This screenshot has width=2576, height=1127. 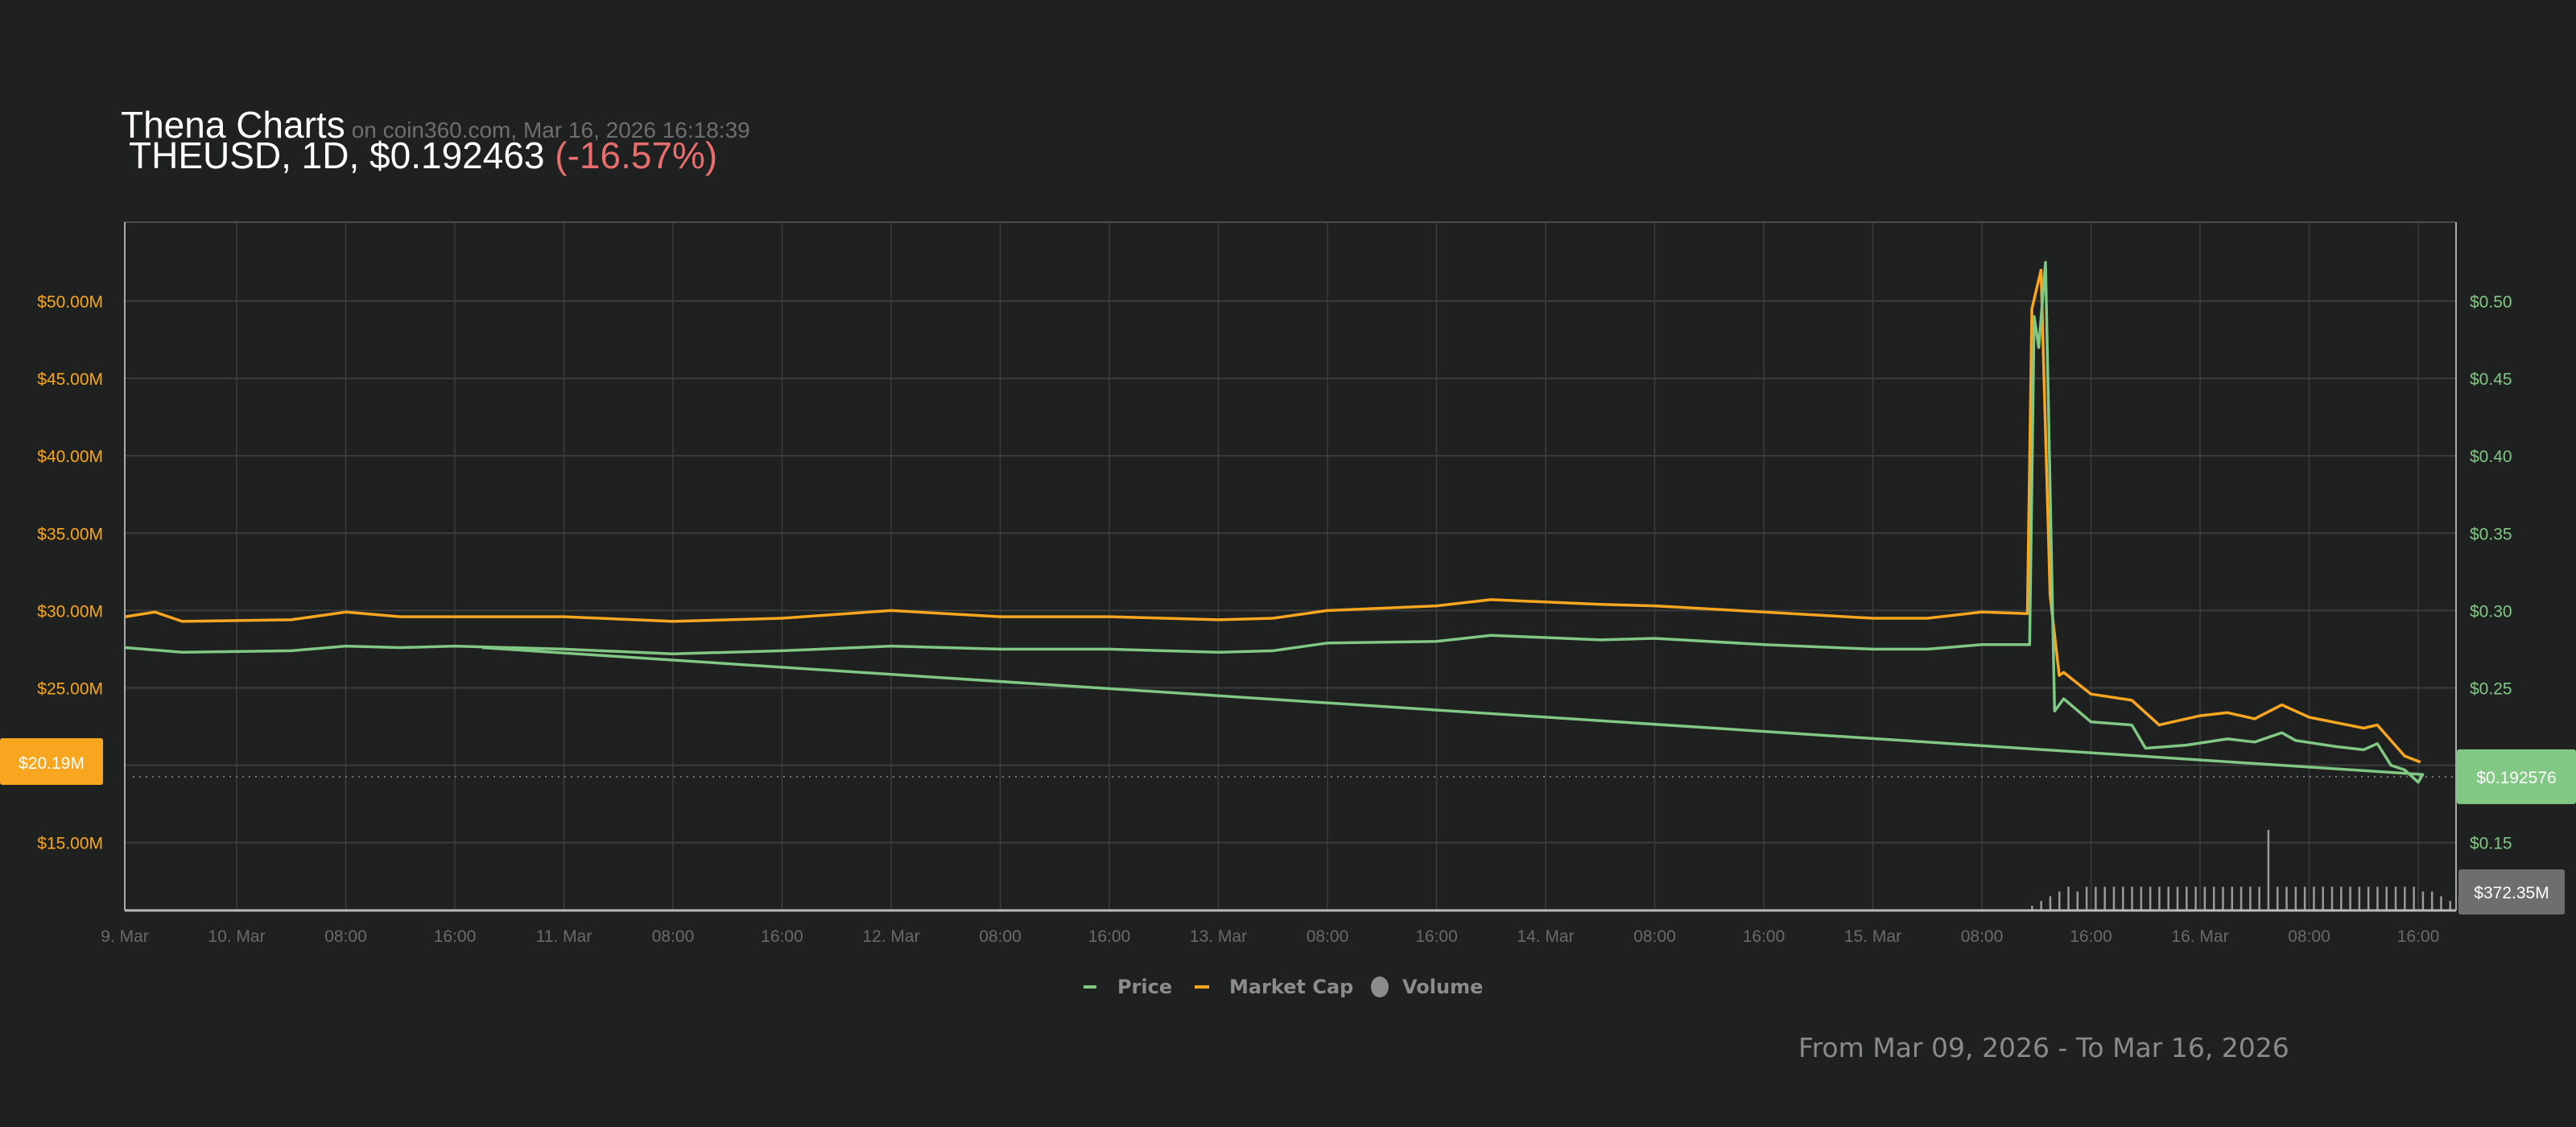 What do you see at coordinates (2491, 302) in the screenshot?
I see `right-axis-tick-label: $0.50` at bounding box center [2491, 302].